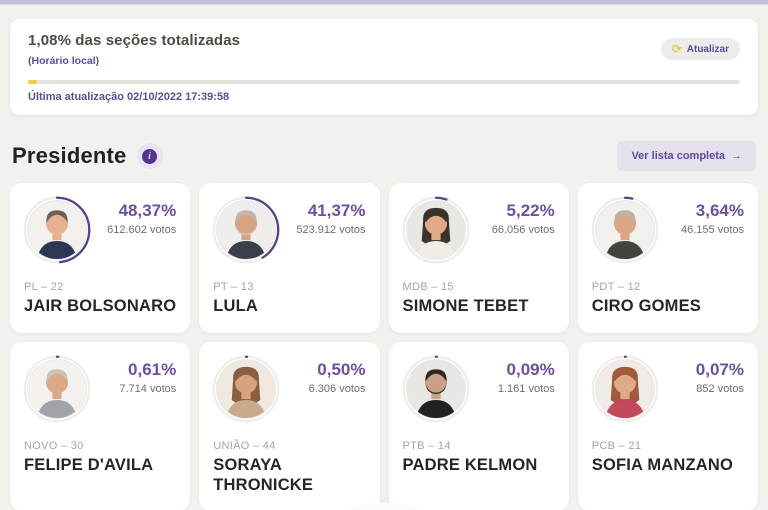 This screenshot has height=510, width=768. I want to click on candidate-card: 0,07% 852 votos PCB – 21 SOFIA MANZANO, so click(667, 425).